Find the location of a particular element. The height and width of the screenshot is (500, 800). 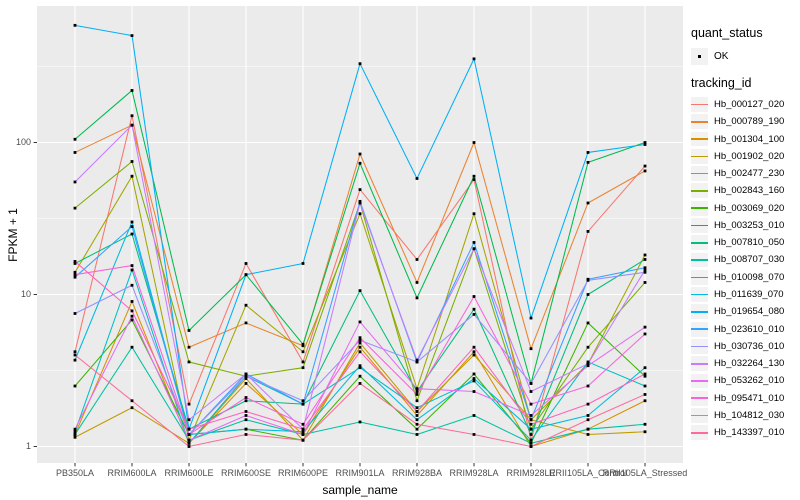

legend-entry-Hb_002843_160: Hb_002843_160 is located at coordinates (745, 191).